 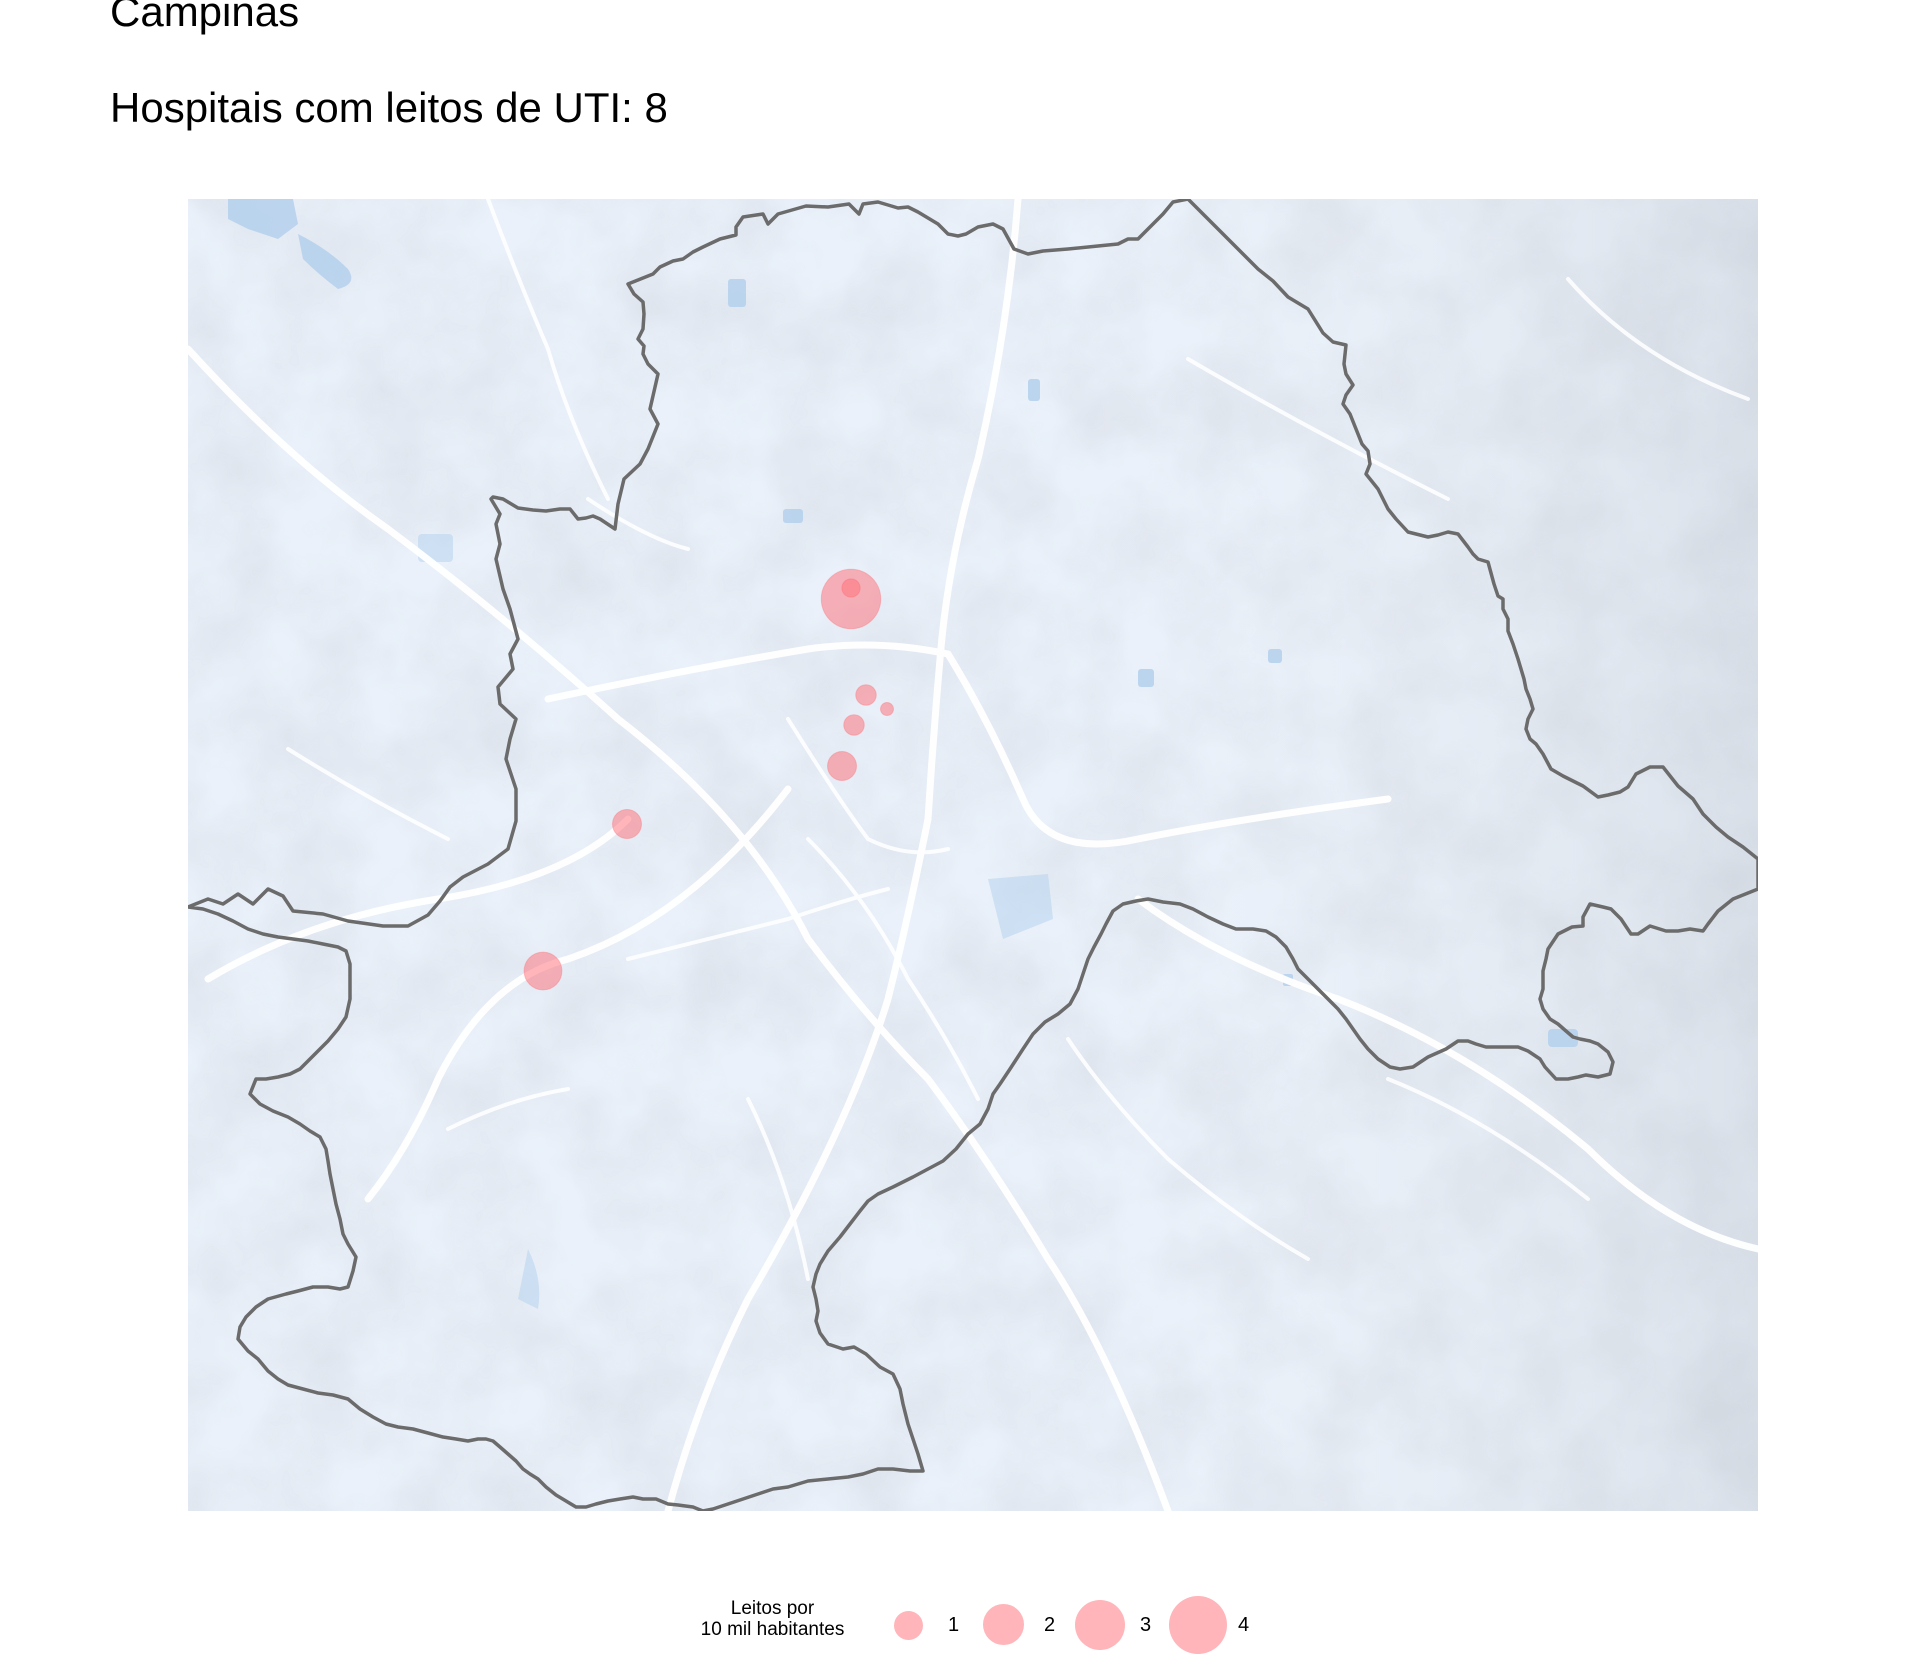 What do you see at coordinates (1050, 1625) in the screenshot?
I see `legend-size-label: 2` at bounding box center [1050, 1625].